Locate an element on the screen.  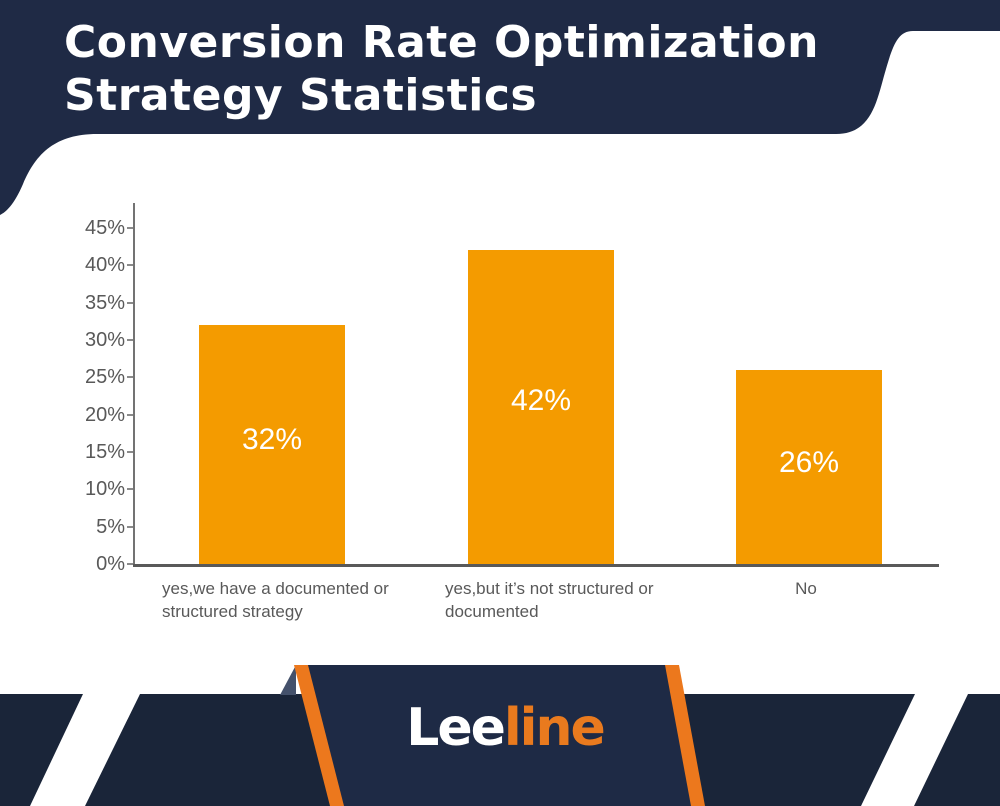
bar-value-label: 42% is located at coordinates (541, 400).